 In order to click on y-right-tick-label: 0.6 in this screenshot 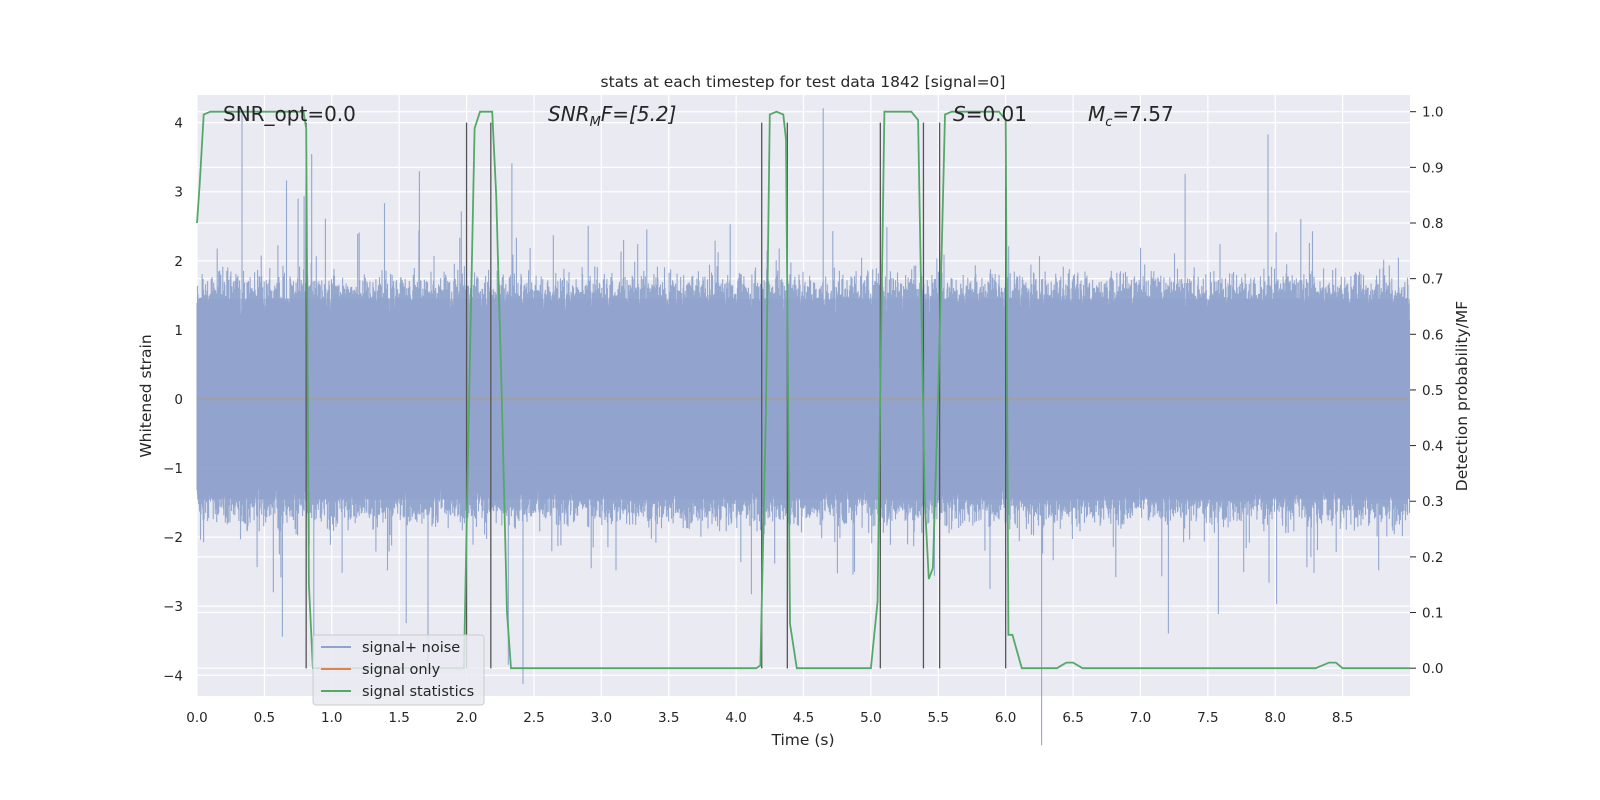, I will do `click(1432, 335)`.